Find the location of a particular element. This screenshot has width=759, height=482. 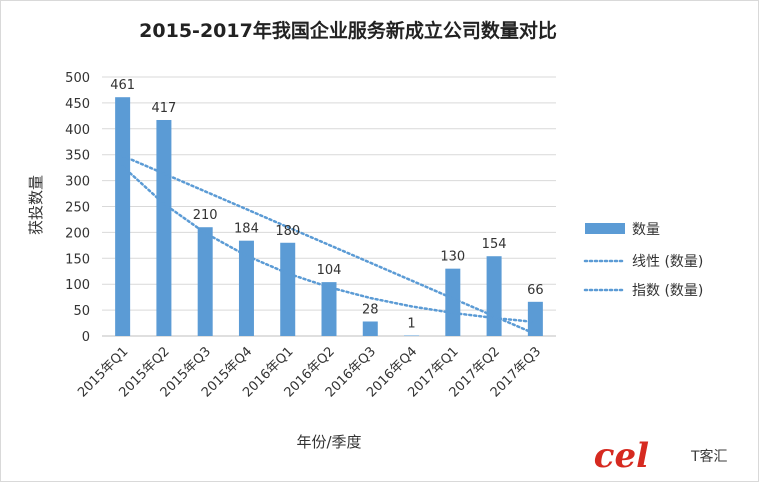

y-tick-label: 100 is located at coordinates (77, 285).